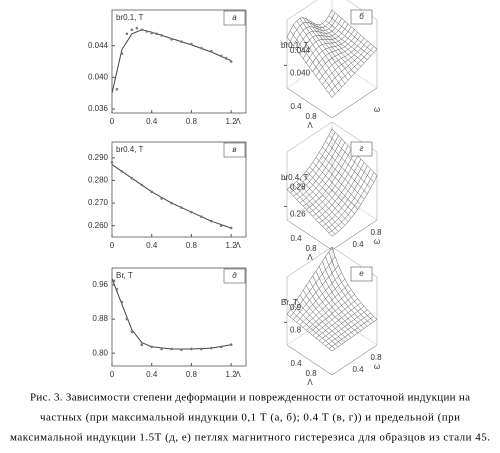  I want to click on z-tick-label: 0.044, so click(300, 50).